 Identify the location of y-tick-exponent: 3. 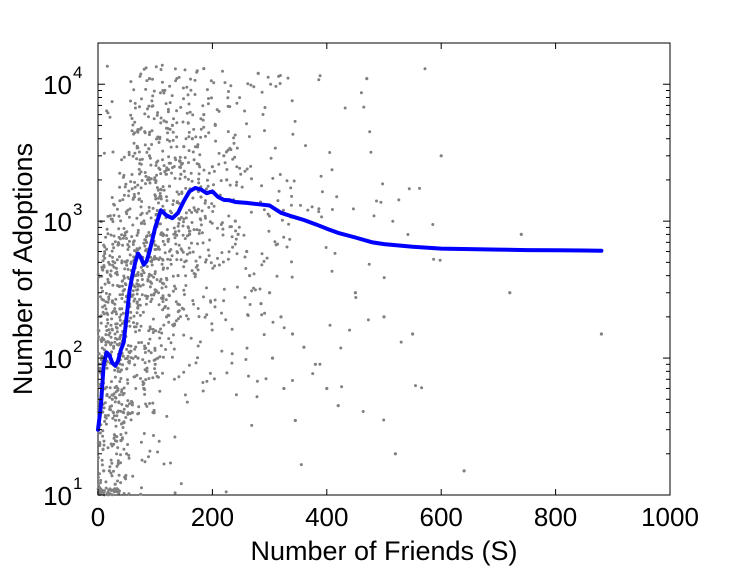
(77, 209).